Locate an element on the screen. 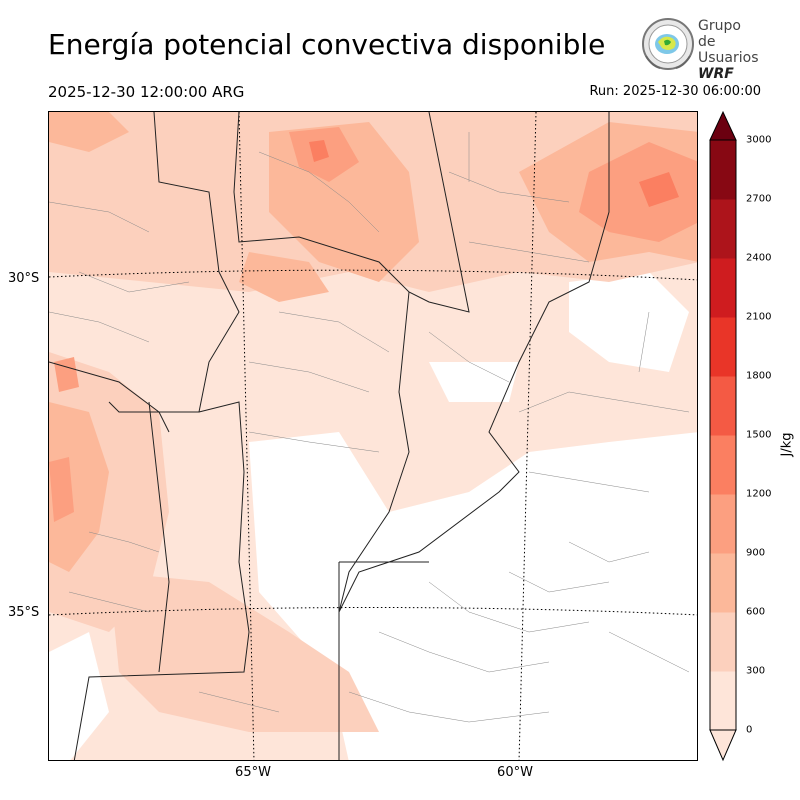  colorbar-unit: J/kg is located at coordinates (787, 444).